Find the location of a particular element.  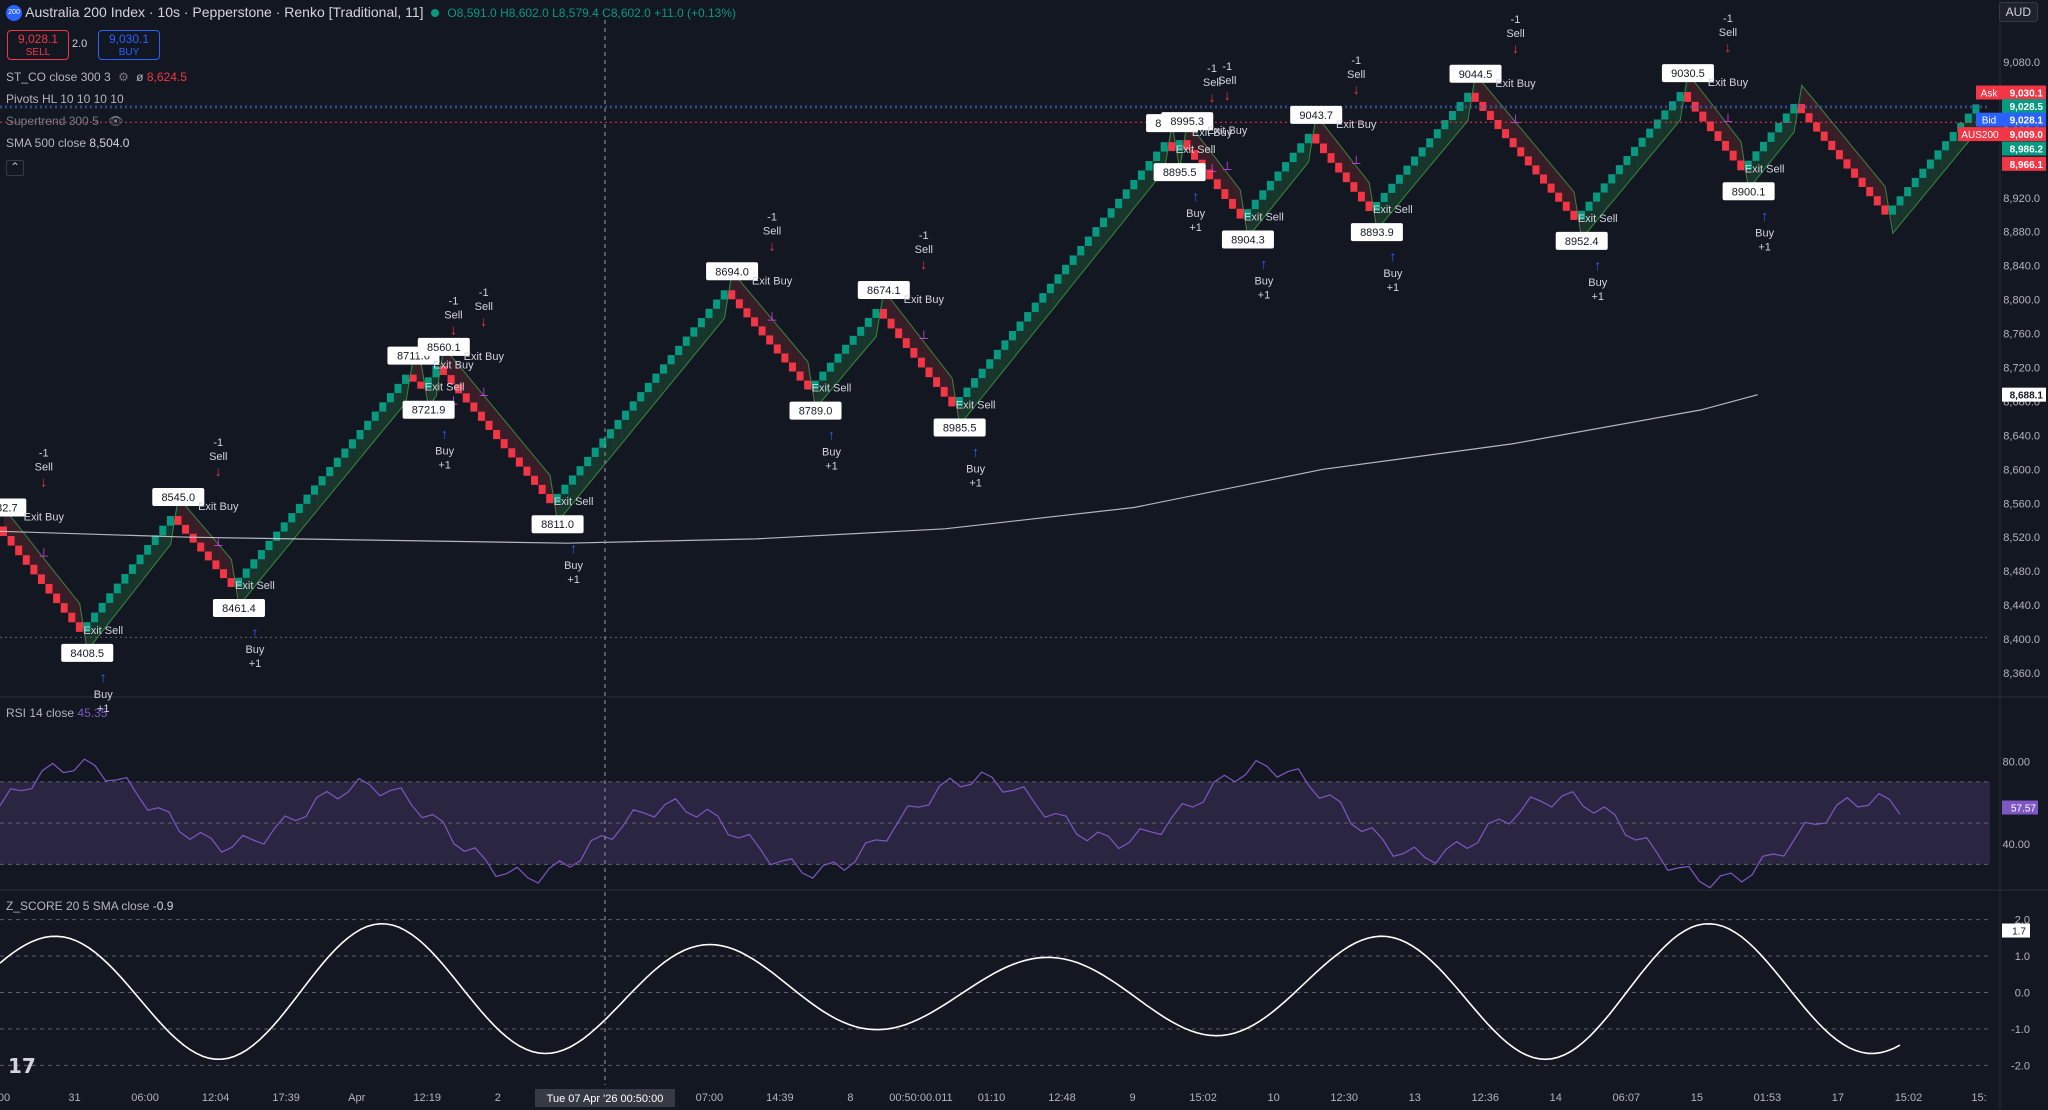

settings-icon: ⚙ is located at coordinates (123, 77).